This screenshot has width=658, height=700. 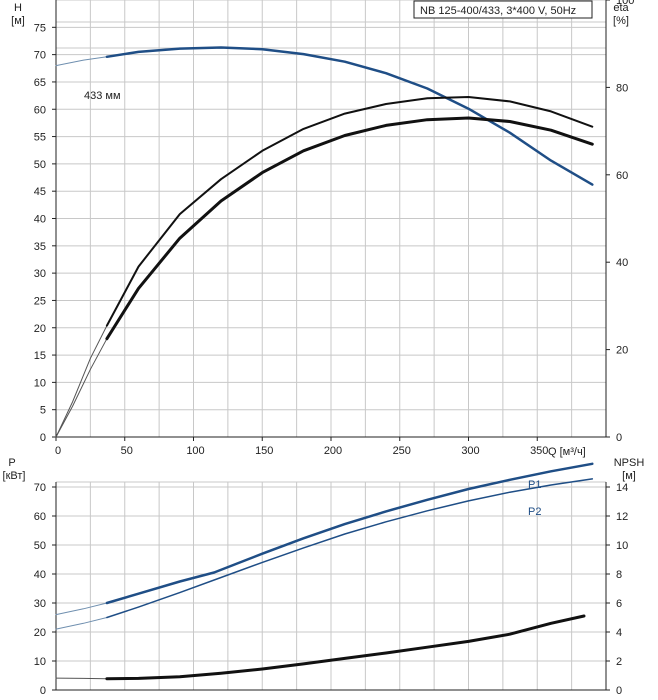 I want to click on x-tick-label: 100, so click(x=195, y=451).